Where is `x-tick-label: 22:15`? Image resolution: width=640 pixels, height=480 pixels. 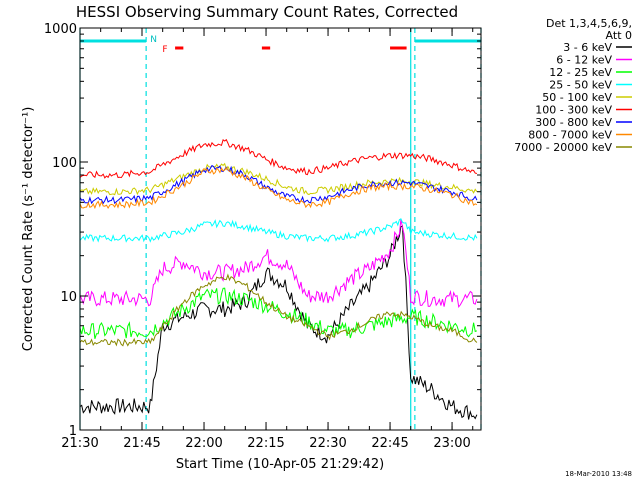 x-tick-label: 22:15 is located at coordinates (265, 443).